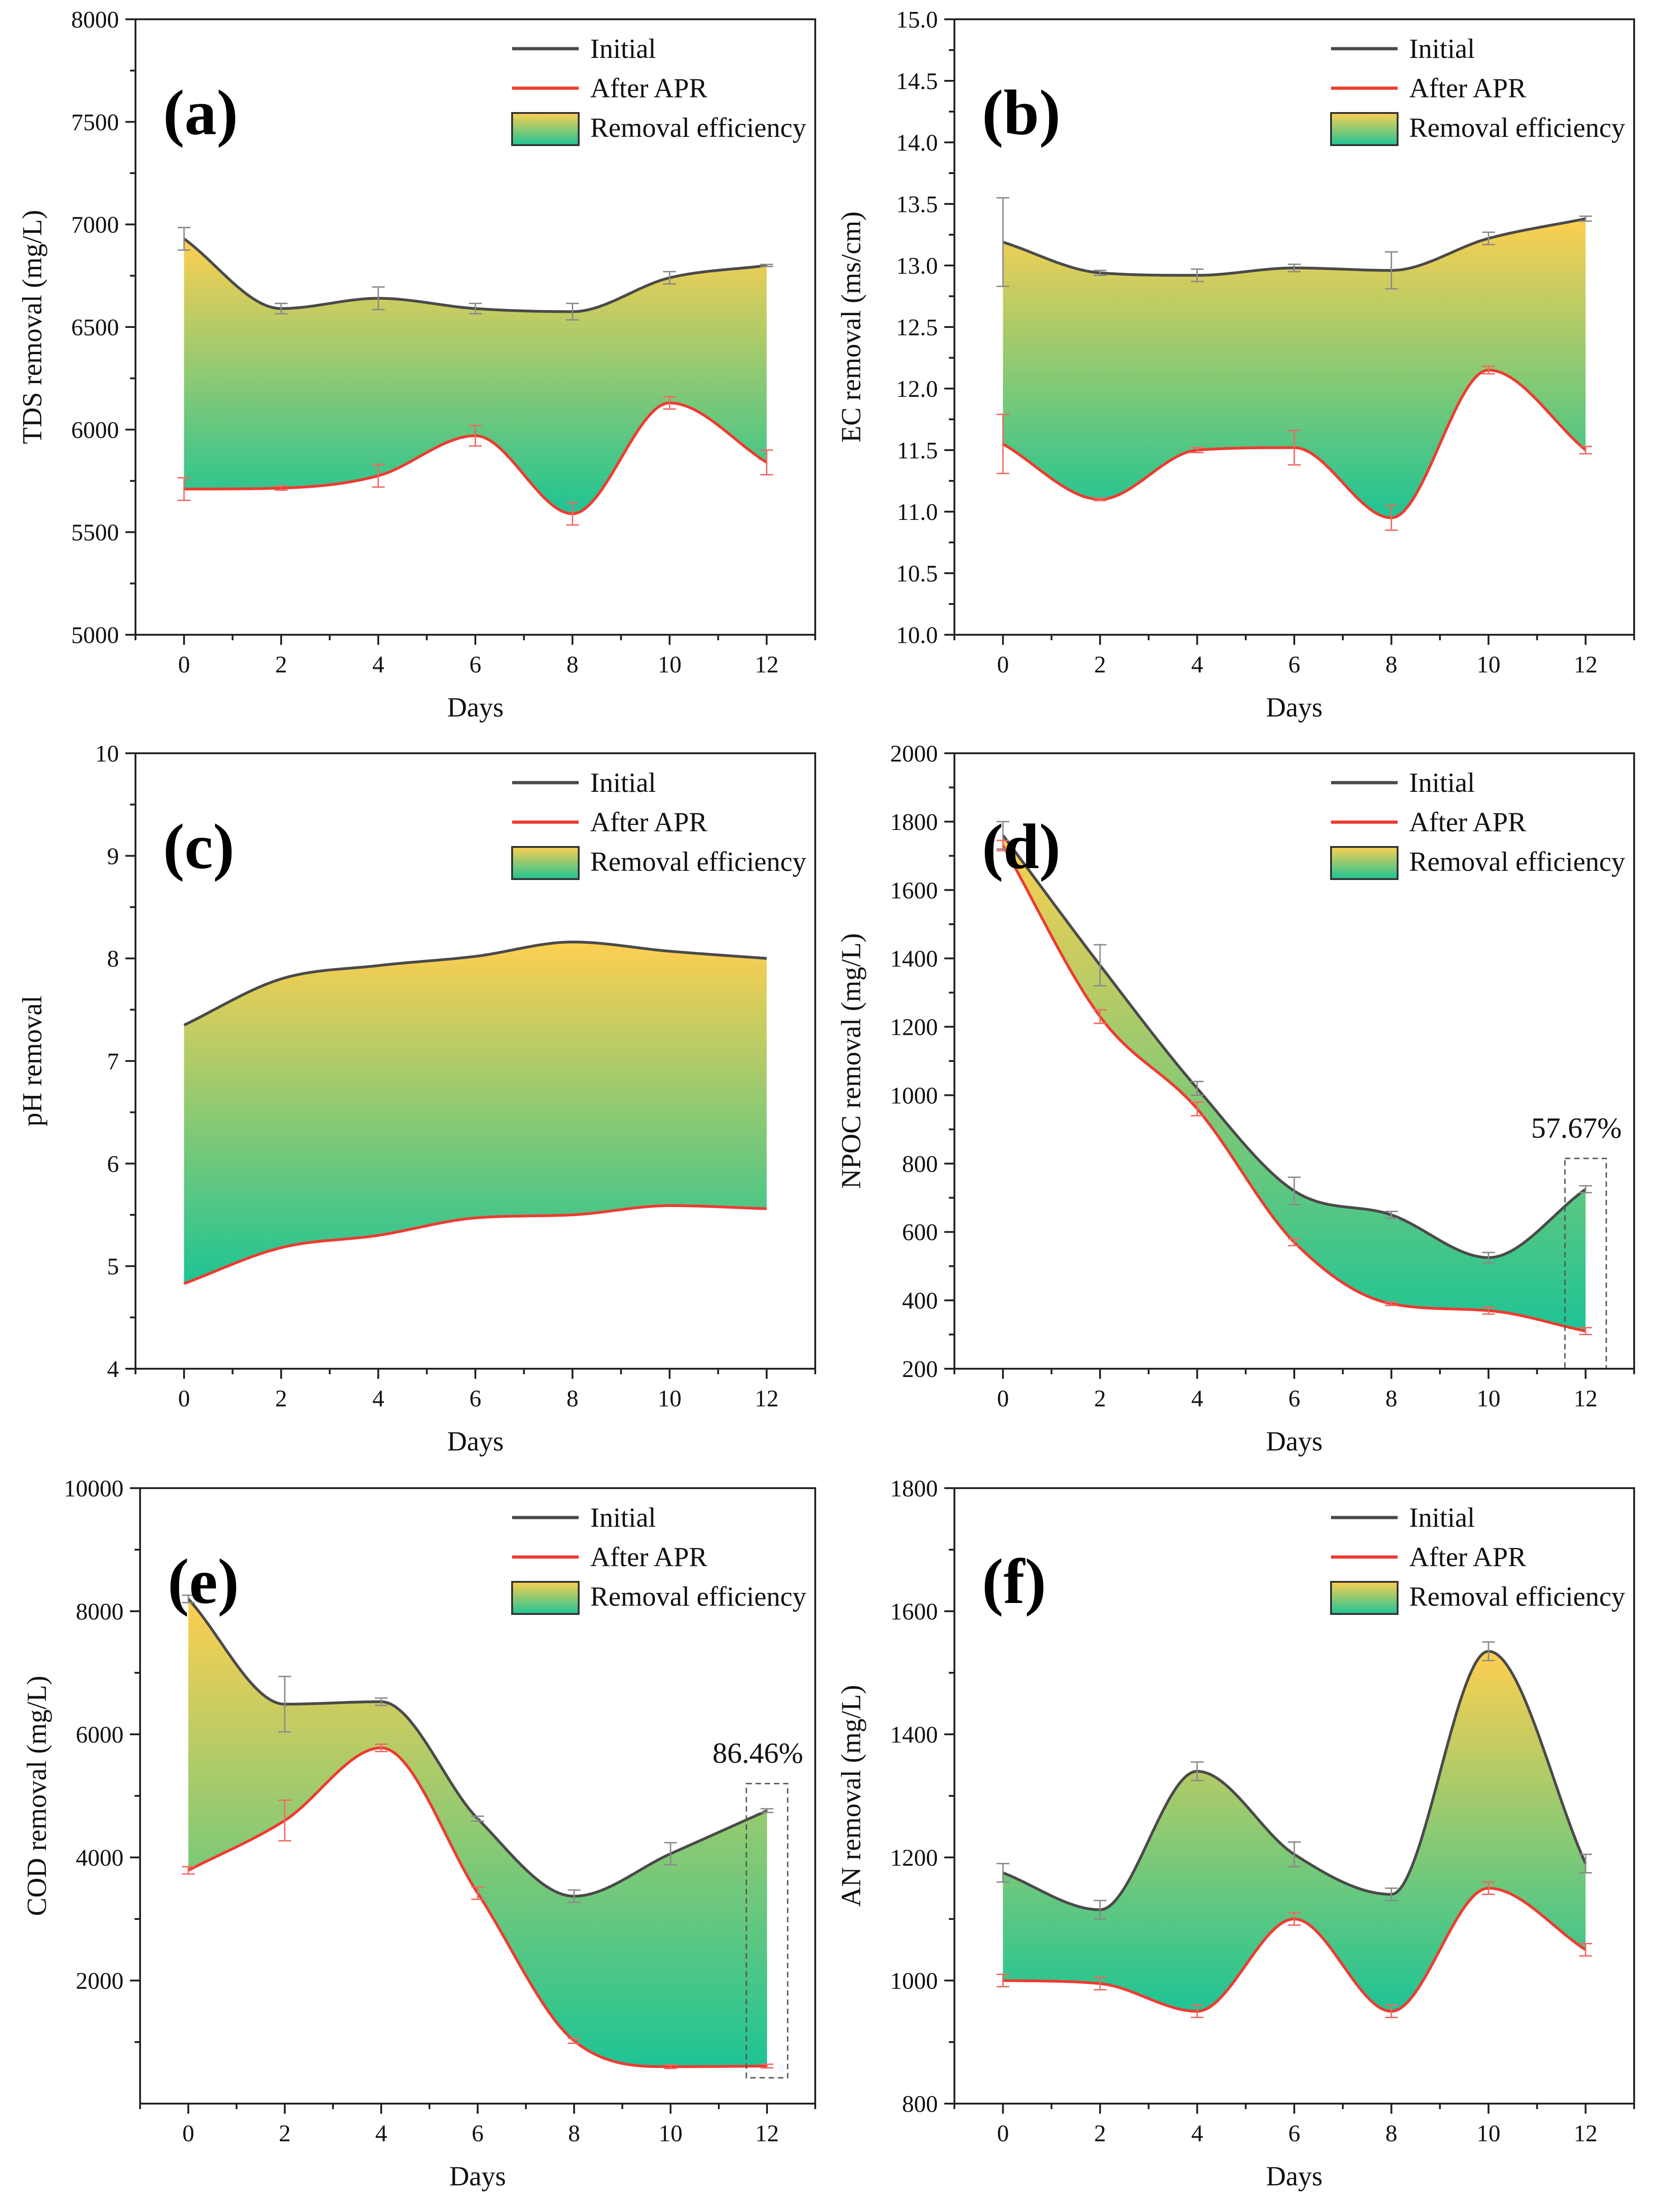  What do you see at coordinates (113, 1062) in the screenshot?
I see `y-tick-label: 7` at bounding box center [113, 1062].